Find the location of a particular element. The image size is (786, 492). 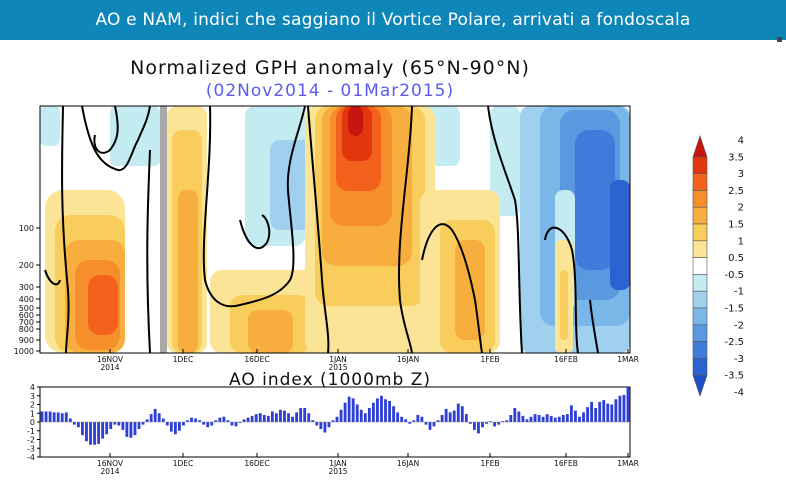

ao-y-tick-label: 1 is located at coordinates (32, 413).